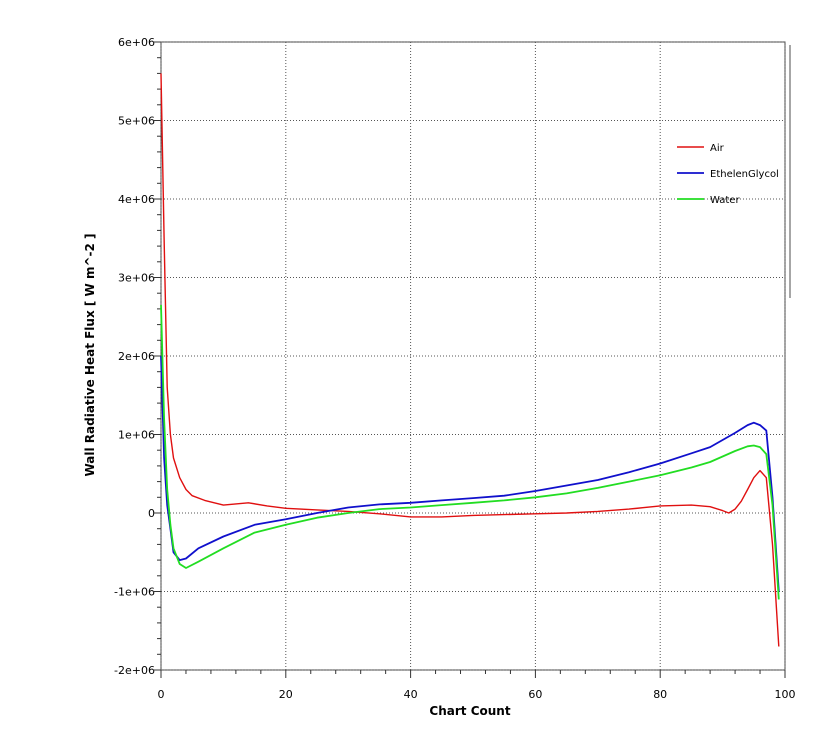  Describe the element at coordinates (161, 694) in the screenshot. I see `x-tick-label: 0` at that location.